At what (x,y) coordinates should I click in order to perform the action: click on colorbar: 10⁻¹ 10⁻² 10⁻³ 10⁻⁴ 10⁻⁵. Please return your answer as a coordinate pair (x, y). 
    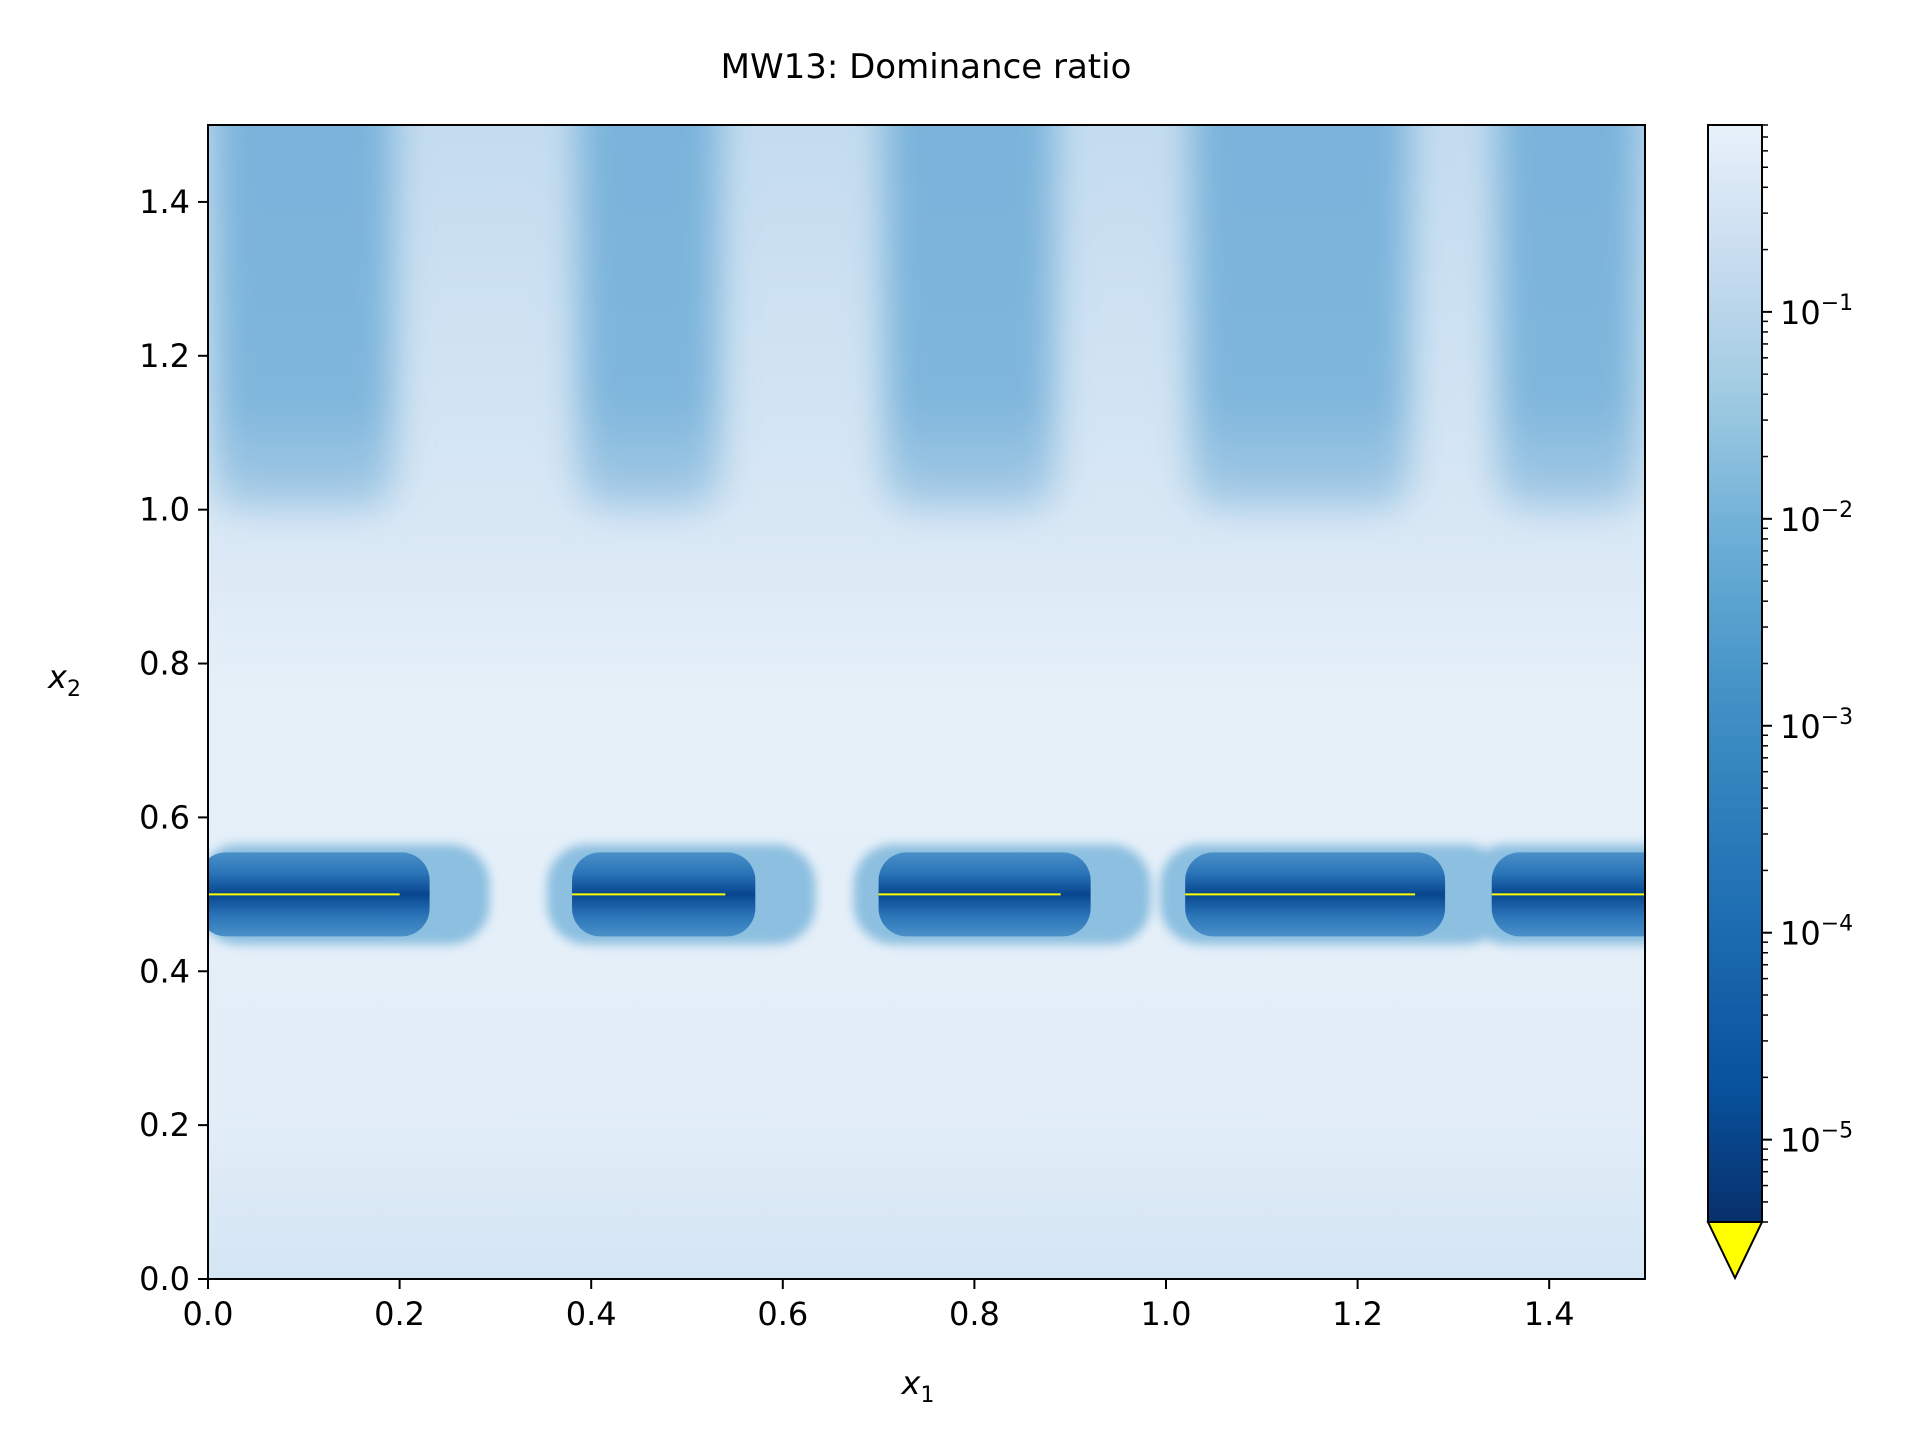
    Looking at the image, I should click on (1779, 702).